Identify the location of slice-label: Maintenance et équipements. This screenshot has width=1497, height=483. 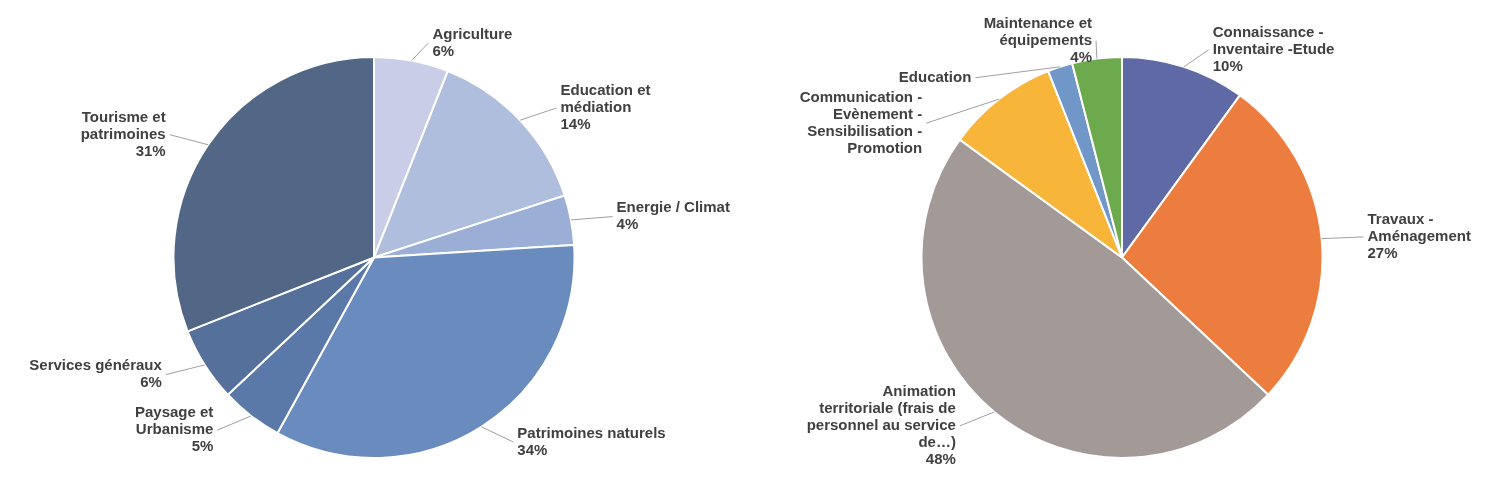
(1037, 30).